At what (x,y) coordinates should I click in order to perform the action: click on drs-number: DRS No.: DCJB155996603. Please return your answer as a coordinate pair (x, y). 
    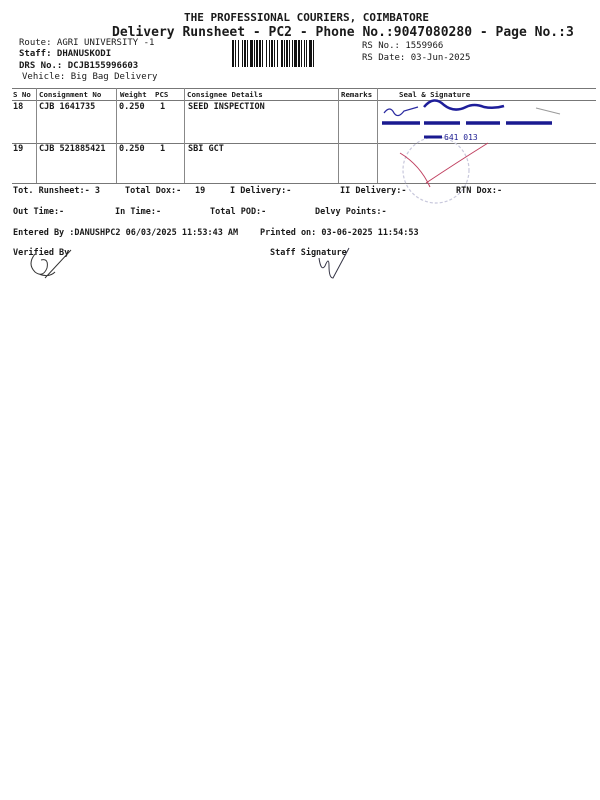
    Looking at the image, I should click on (79, 66).